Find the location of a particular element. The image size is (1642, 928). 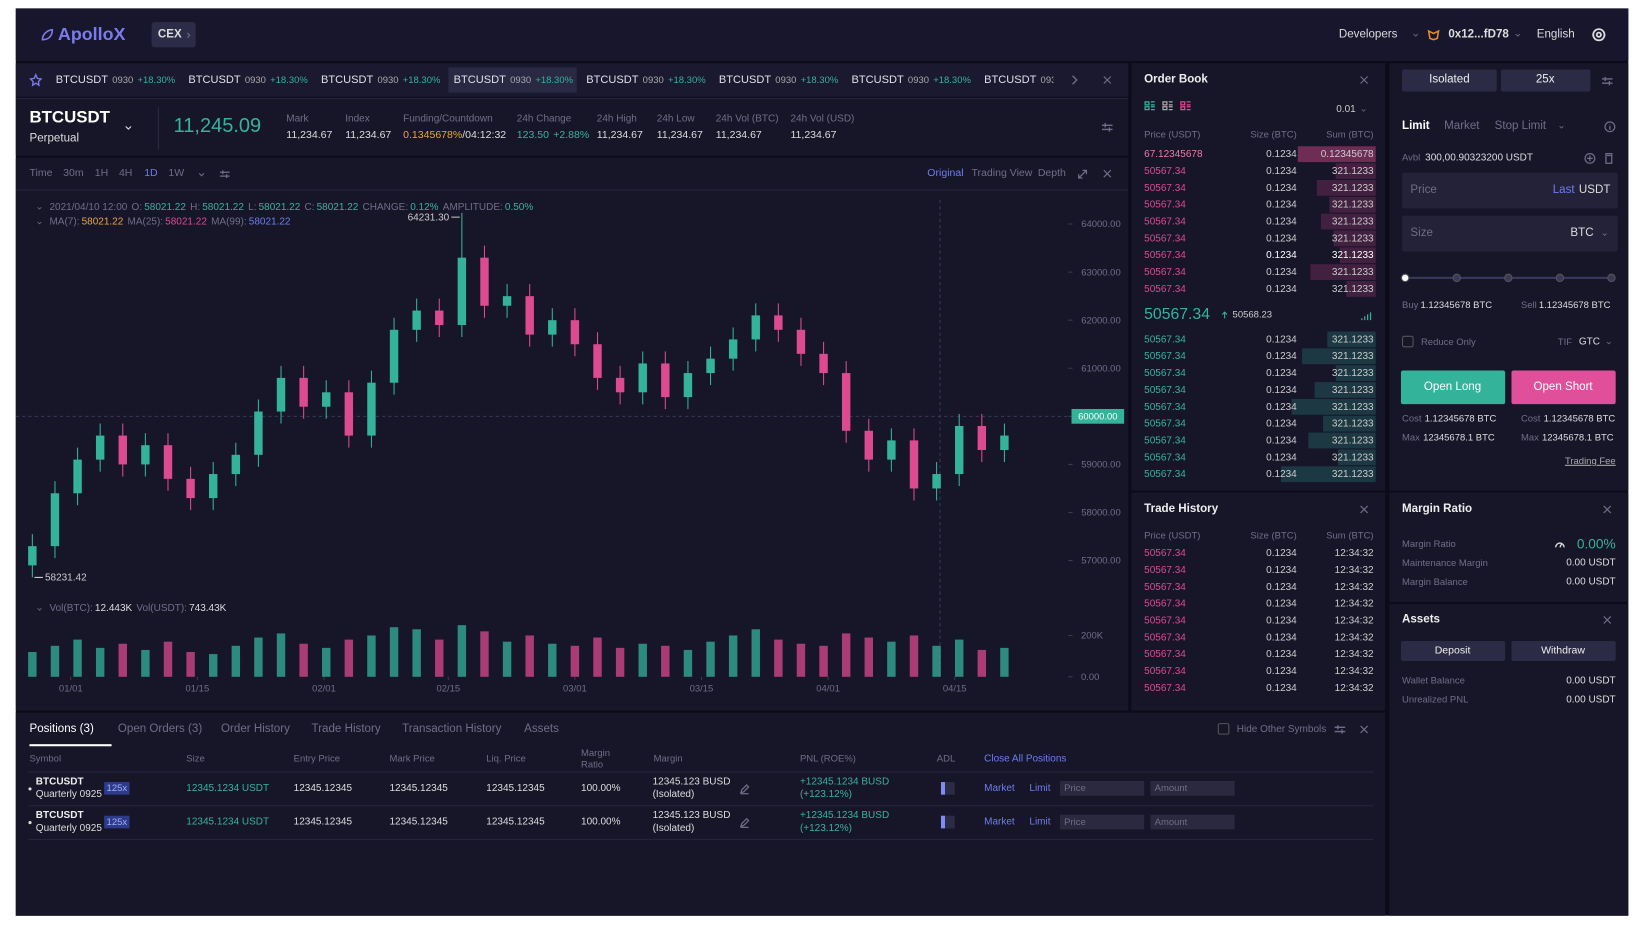

button-label: Isolated is located at coordinates (1449, 79).